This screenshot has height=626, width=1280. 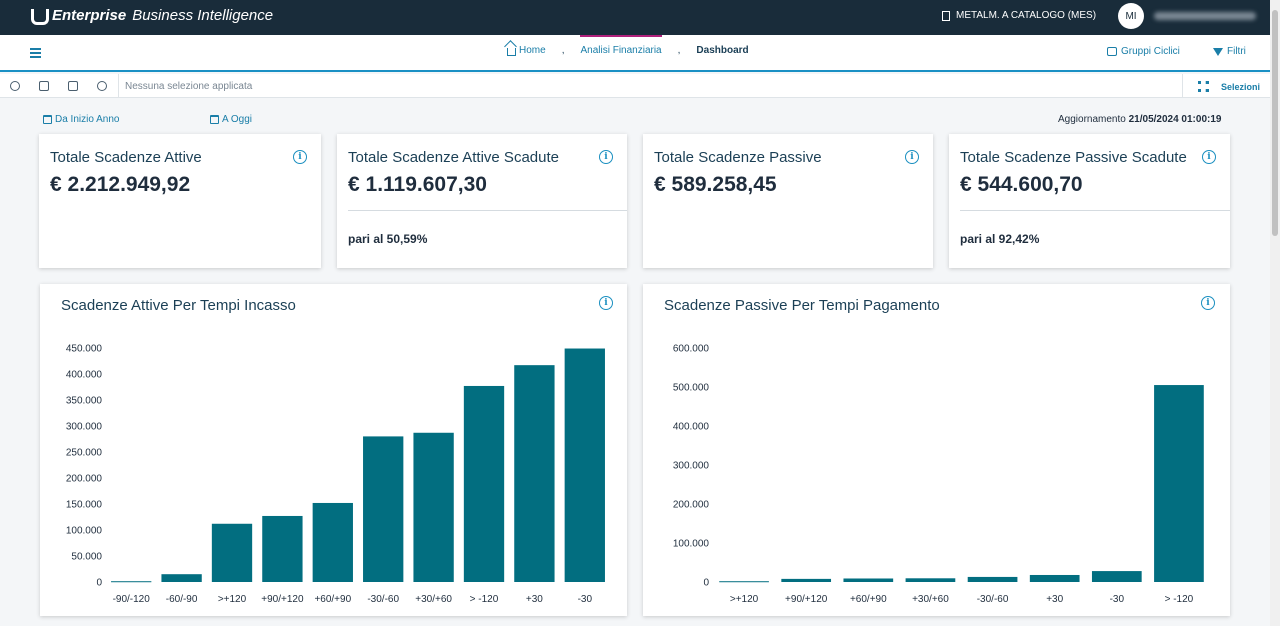 I want to click on breadcrumb-analisi: Analisi Finanziaria, so click(x=621, y=45).